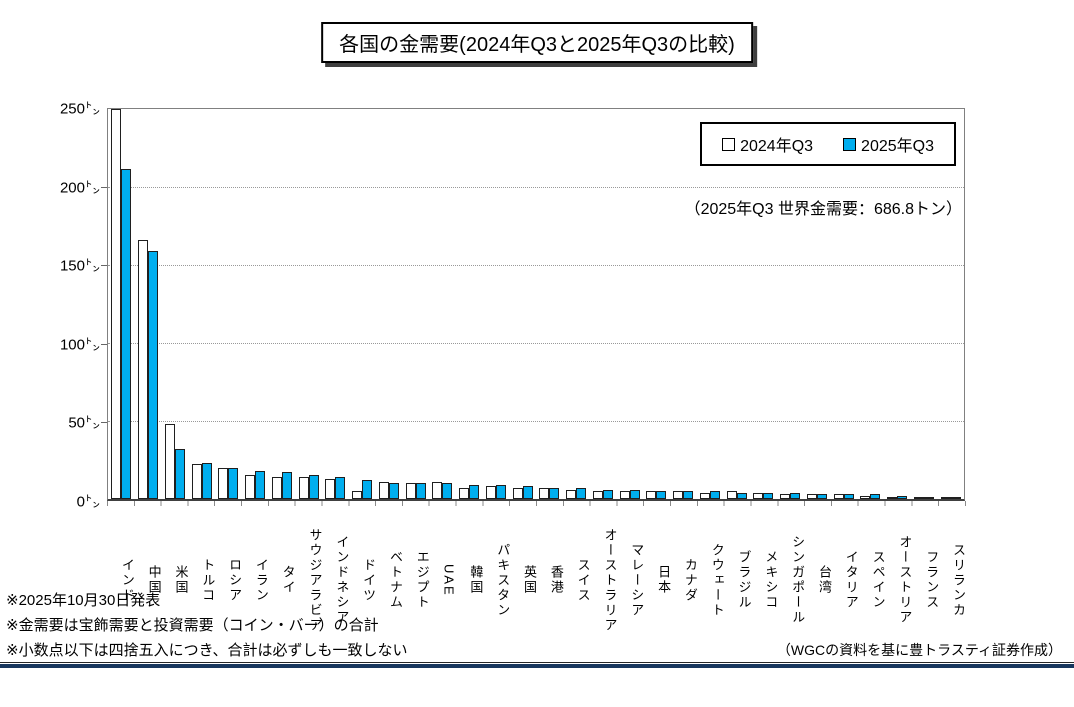 The height and width of the screenshot is (707, 1074). Describe the element at coordinates (771, 580) in the screenshot. I see `x-label-メキシコ: メキシコ` at that location.